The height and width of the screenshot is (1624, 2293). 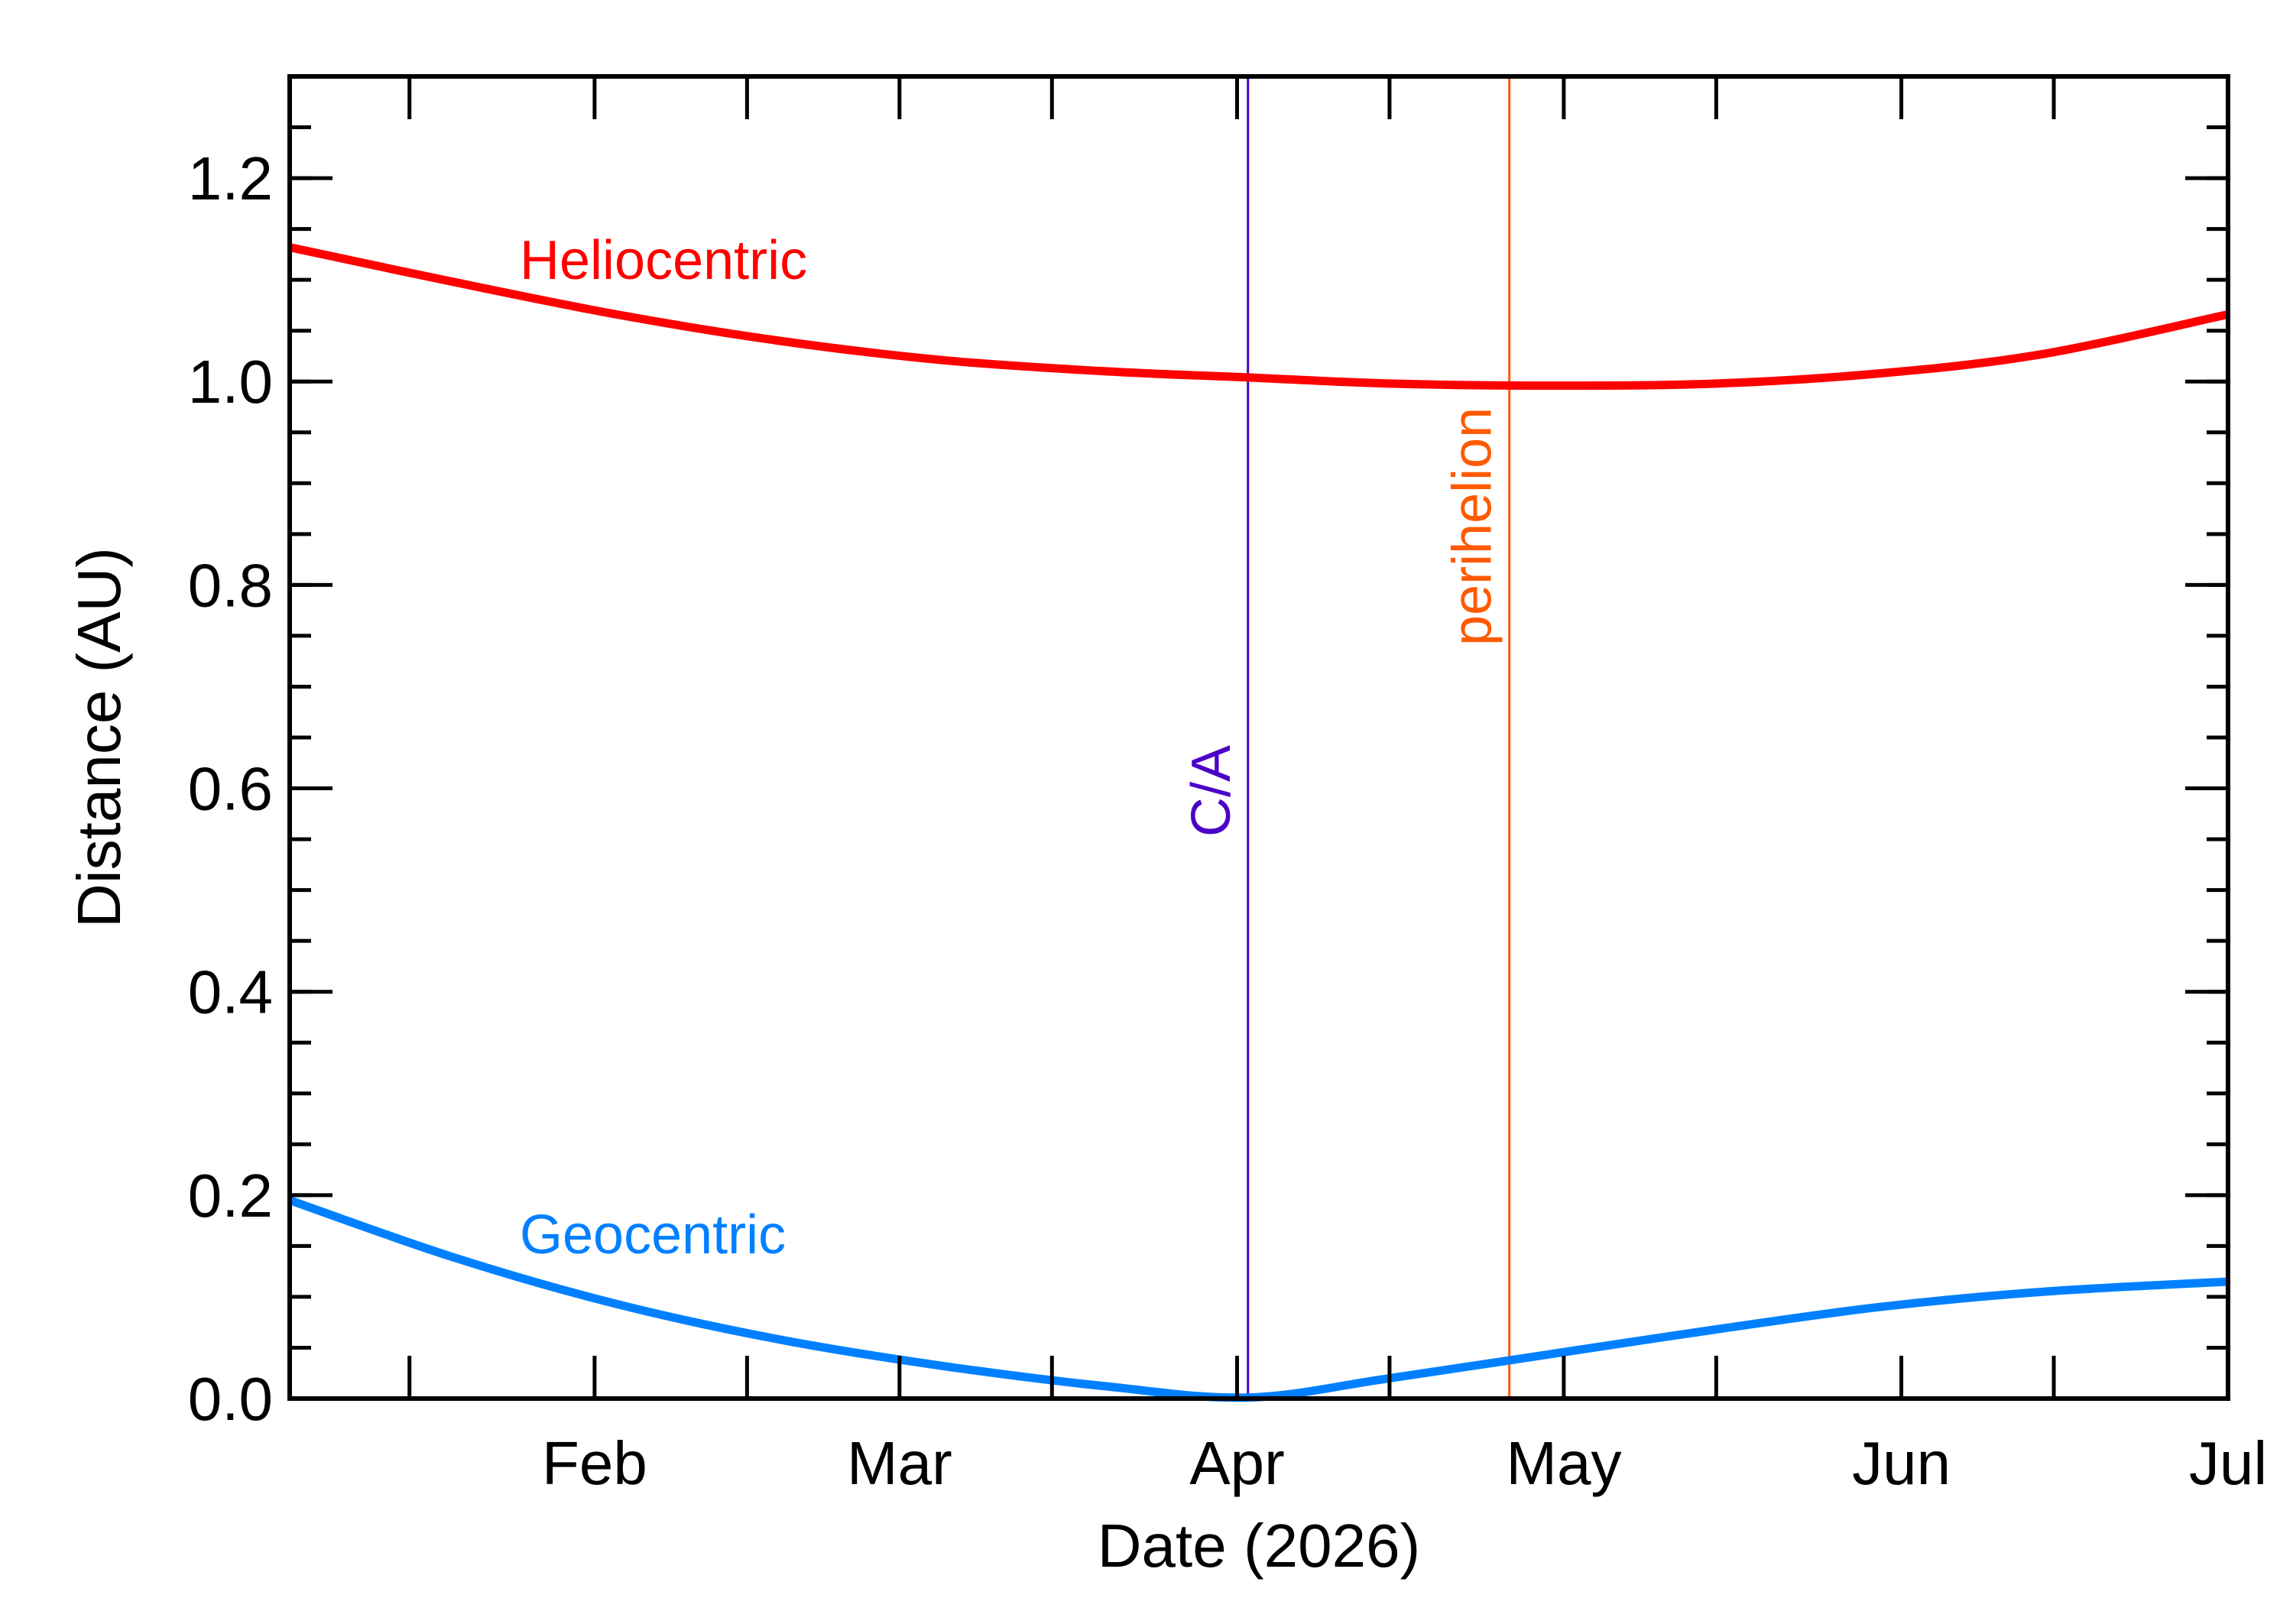 I want to click on y-tick-label: 0.4, so click(x=231, y=992).